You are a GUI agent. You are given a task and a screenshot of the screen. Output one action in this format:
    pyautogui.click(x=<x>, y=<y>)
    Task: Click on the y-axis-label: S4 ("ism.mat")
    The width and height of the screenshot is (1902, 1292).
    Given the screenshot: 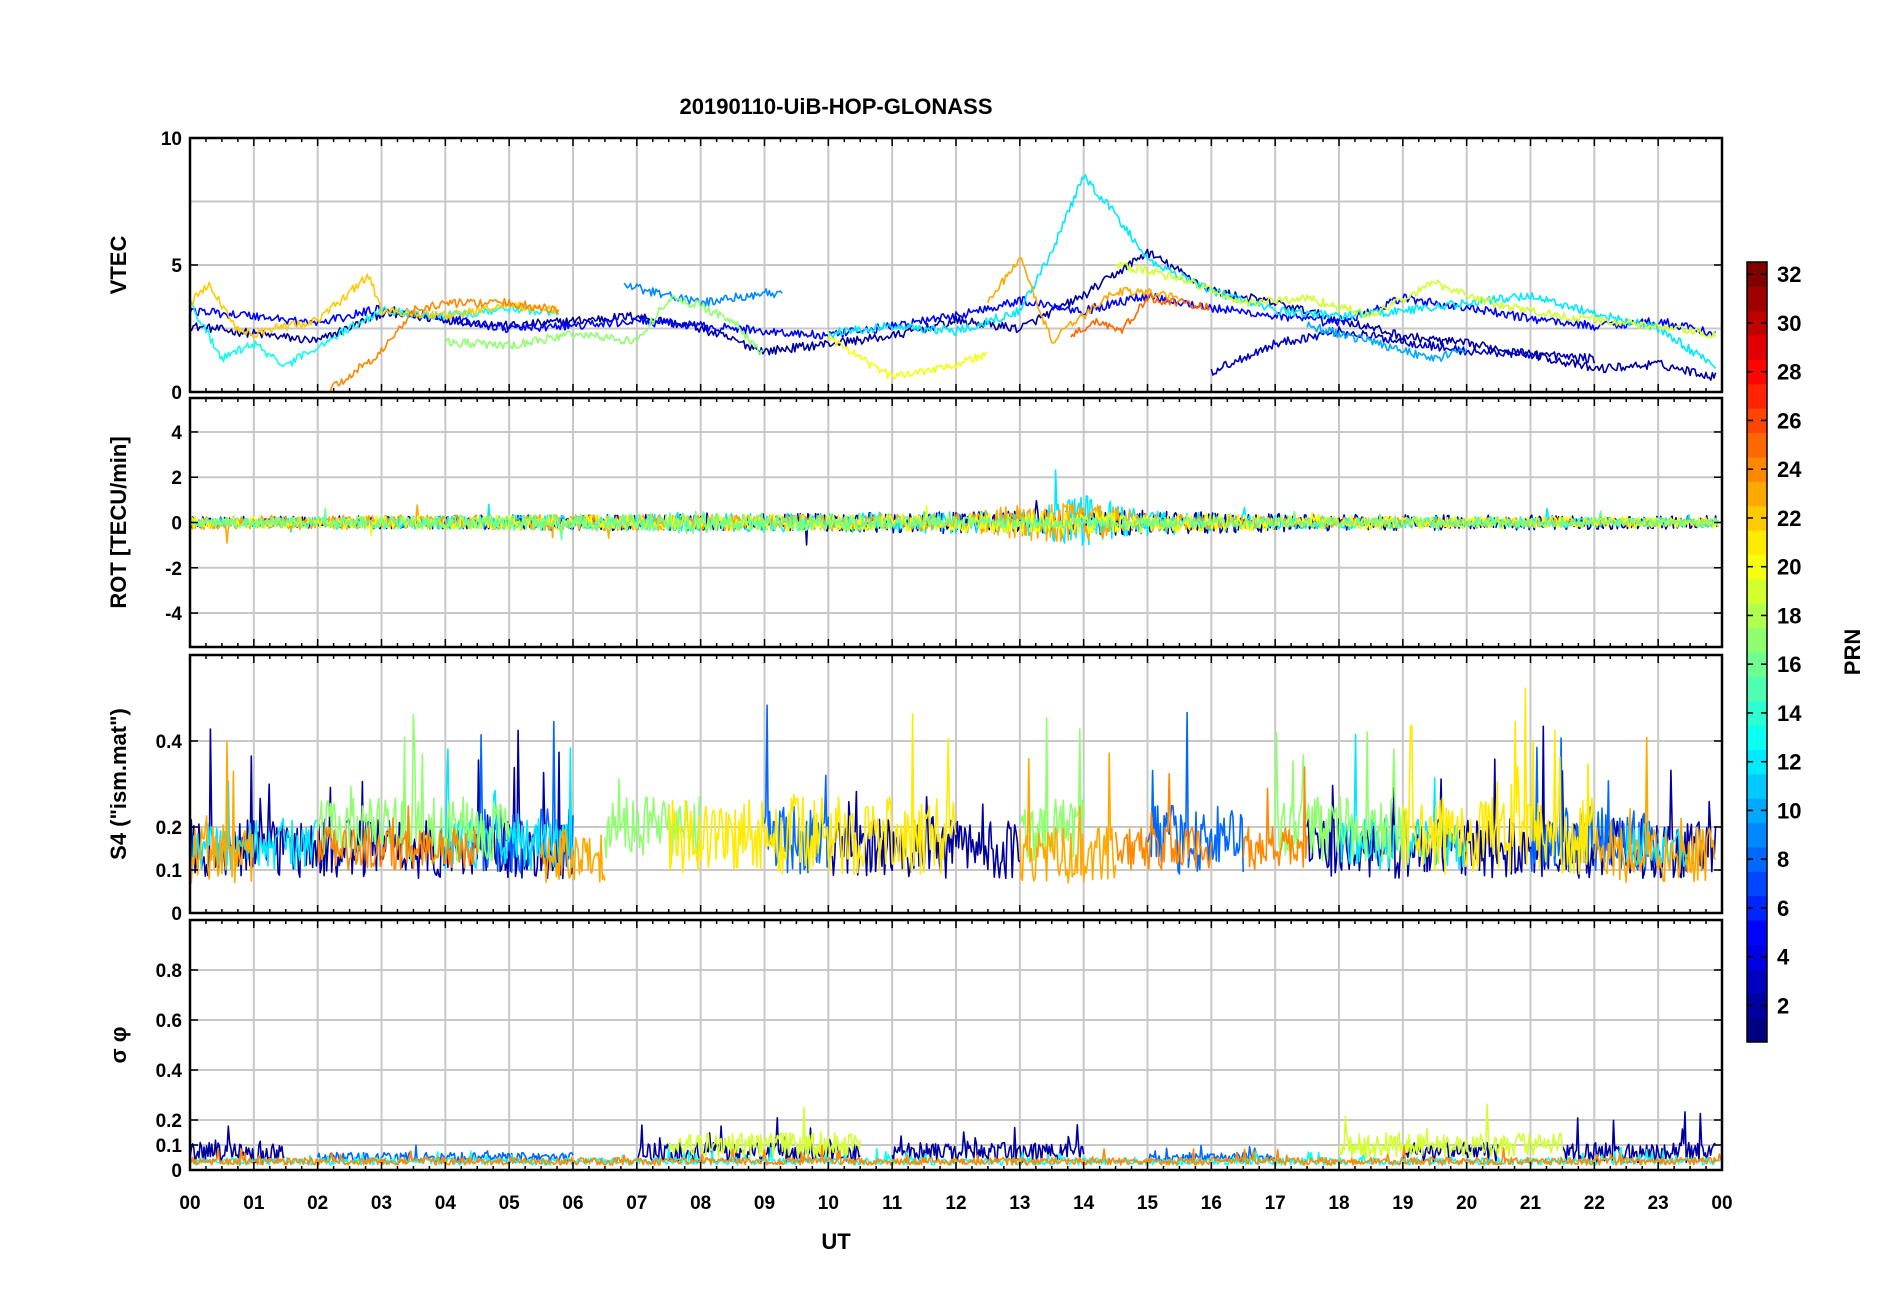 What is the action you would take?
    pyautogui.click(x=118, y=784)
    